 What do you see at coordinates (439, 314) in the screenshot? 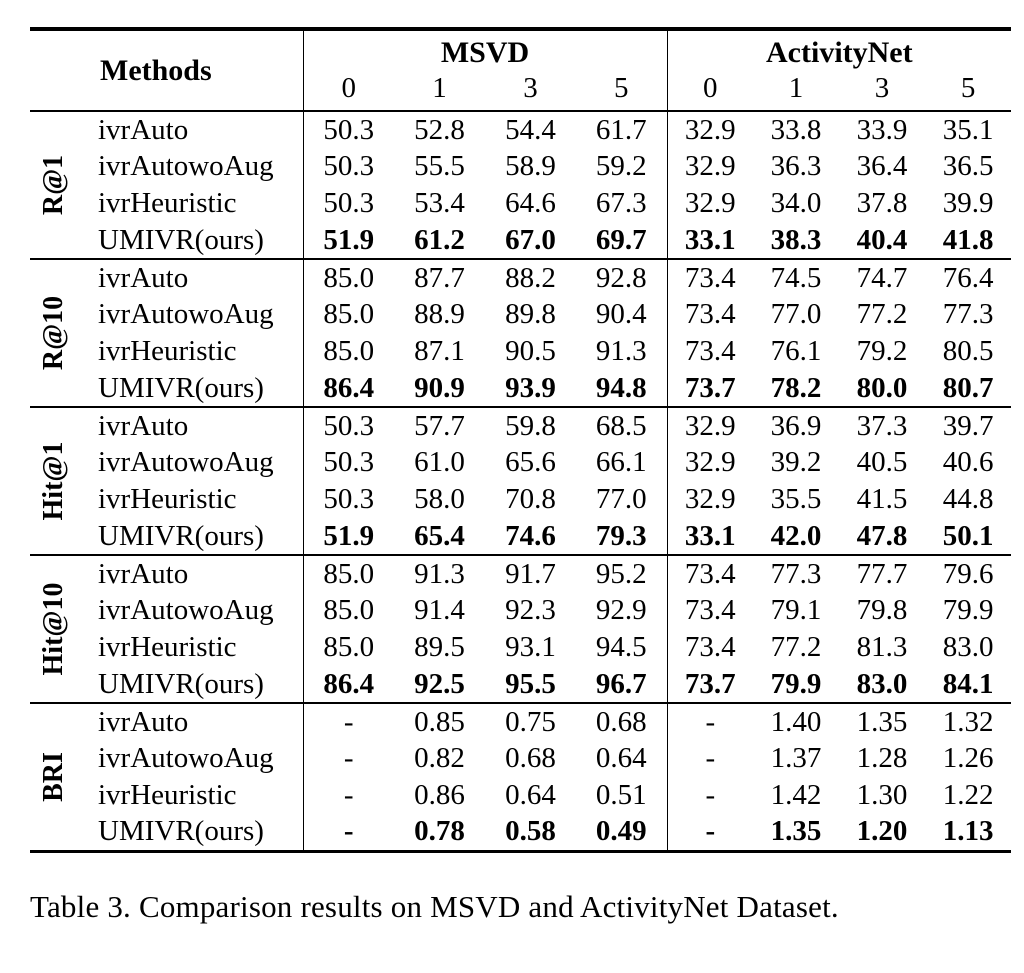
I see `value-cell: 88.9` at bounding box center [439, 314].